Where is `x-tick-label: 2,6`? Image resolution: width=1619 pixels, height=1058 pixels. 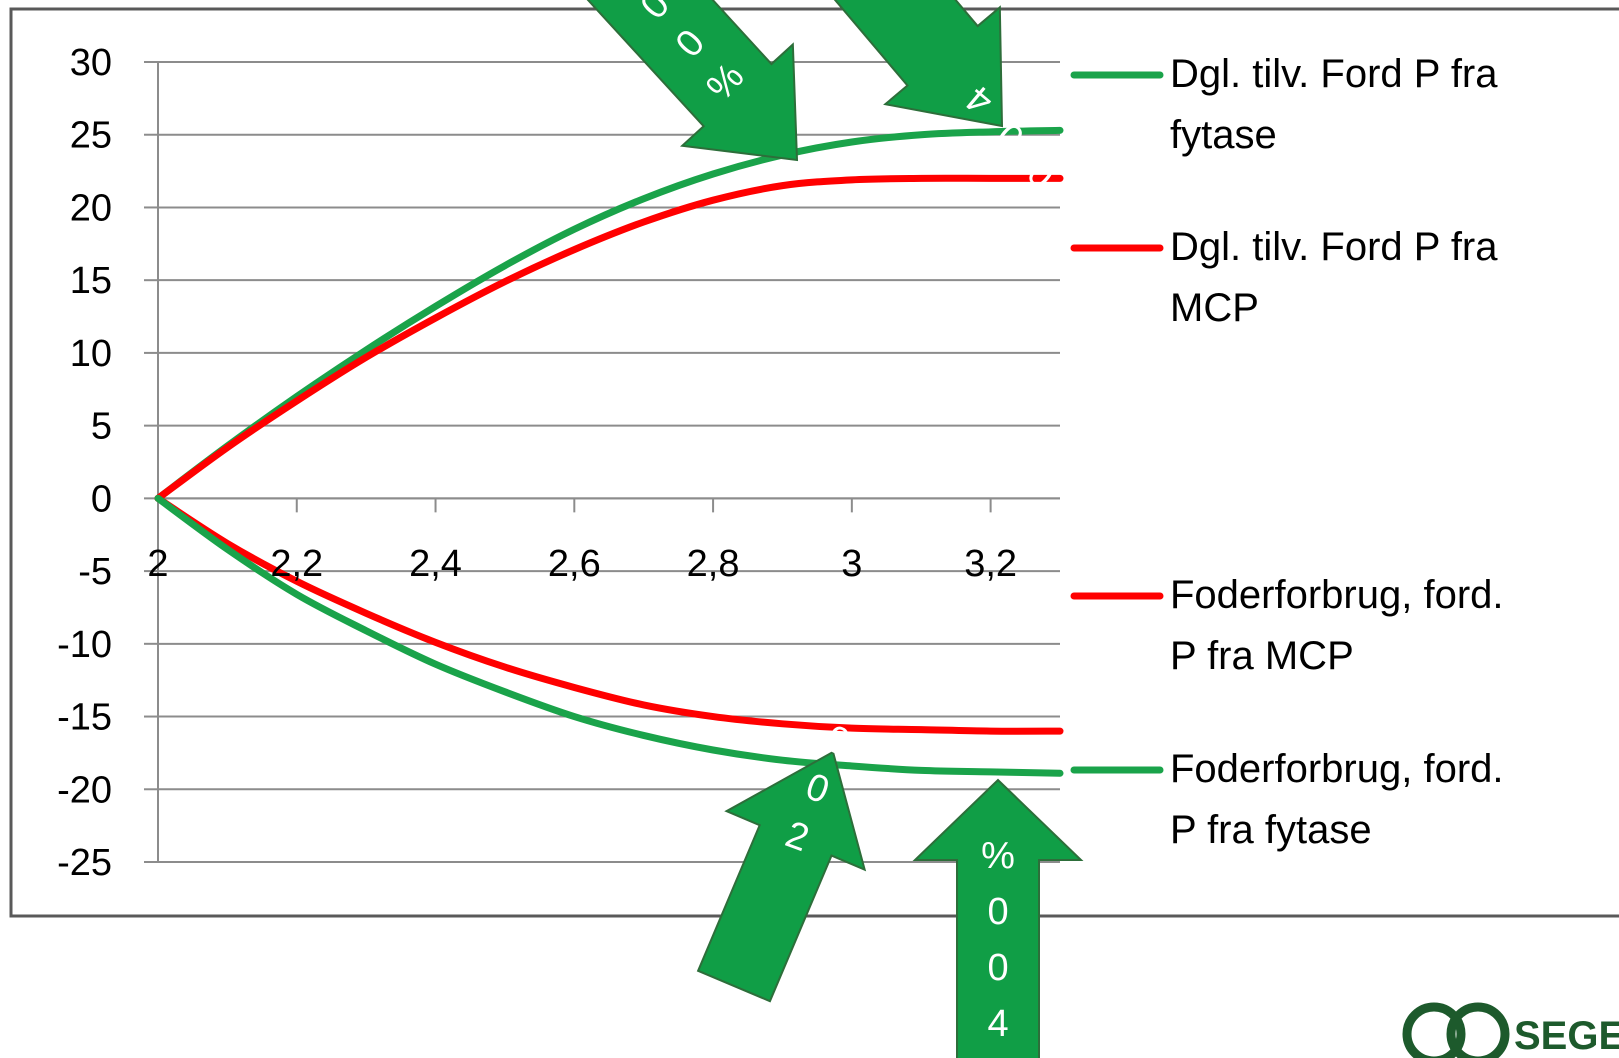
x-tick-label: 2,6 is located at coordinates (574, 564).